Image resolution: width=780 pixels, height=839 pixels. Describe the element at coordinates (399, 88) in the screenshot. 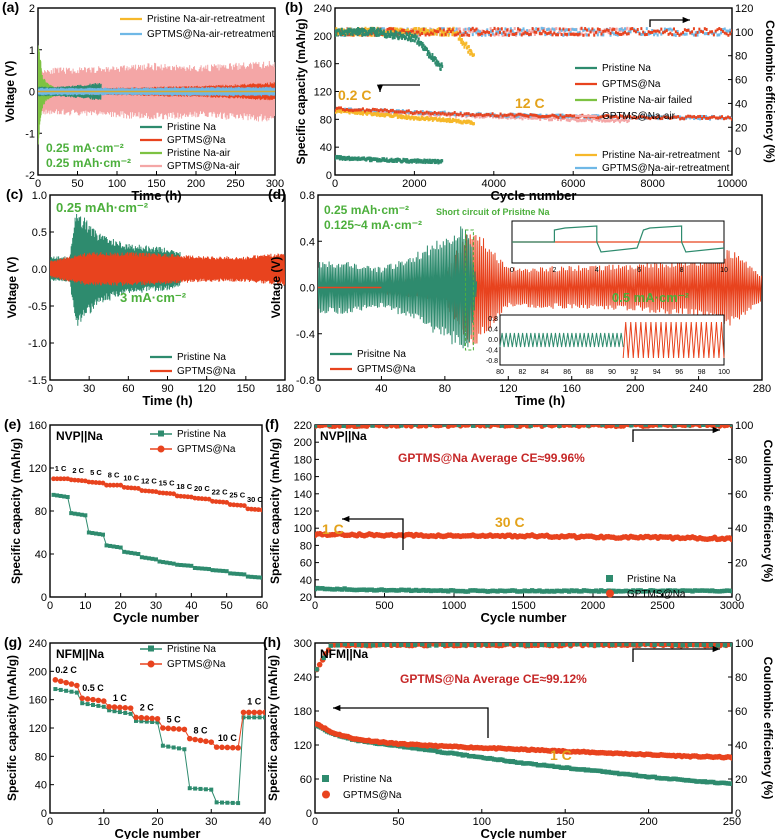

I see `annotation-arrow-line` at that location.